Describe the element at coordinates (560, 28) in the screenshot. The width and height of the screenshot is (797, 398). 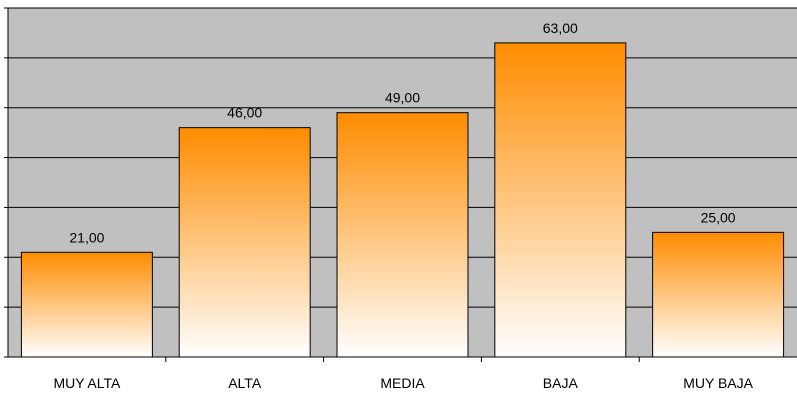
I see `data-label: 63,00` at that location.